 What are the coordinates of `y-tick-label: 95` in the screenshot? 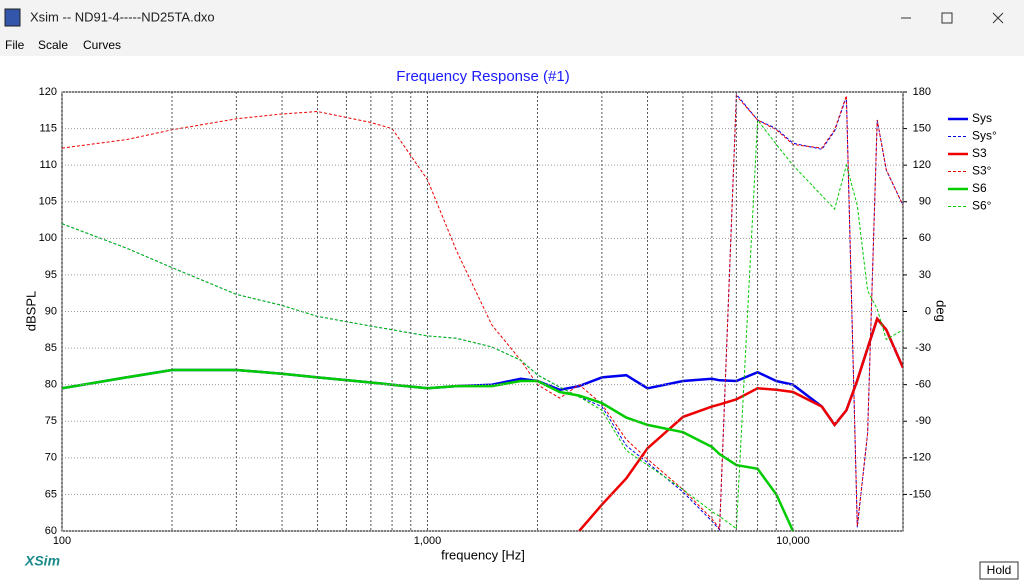 It's located at (51, 275).